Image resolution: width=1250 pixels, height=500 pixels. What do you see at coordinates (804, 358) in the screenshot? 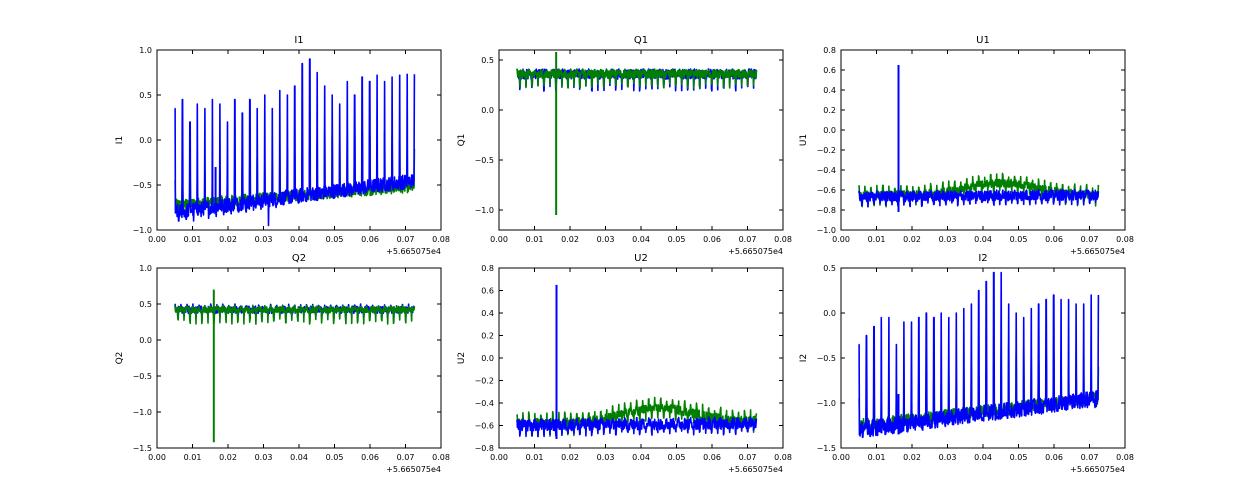
I see `y-axis-label: I2` at bounding box center [804, 358].